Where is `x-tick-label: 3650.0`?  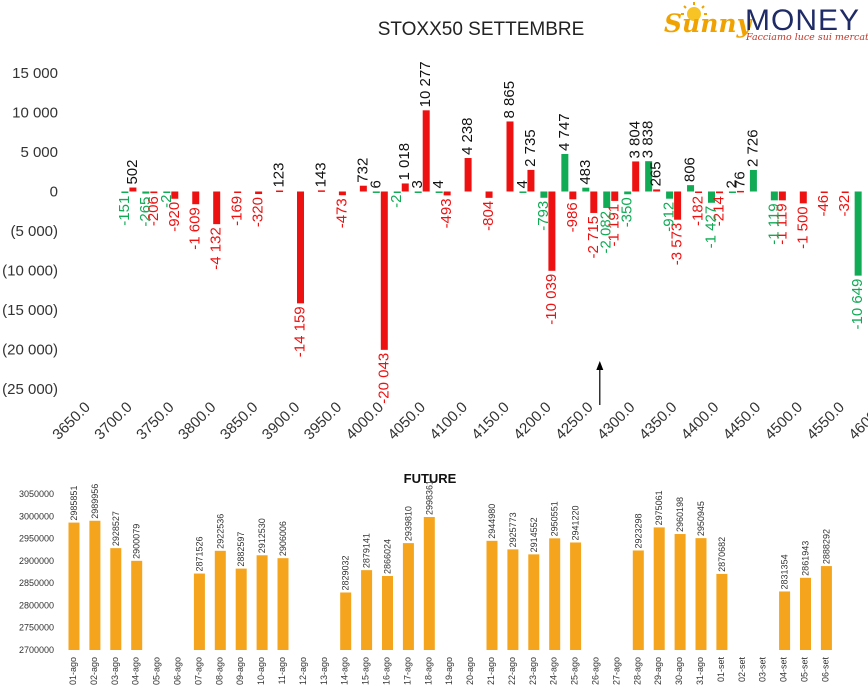
x-tick-label: 3650.0 is located at coordinates (71, 421).